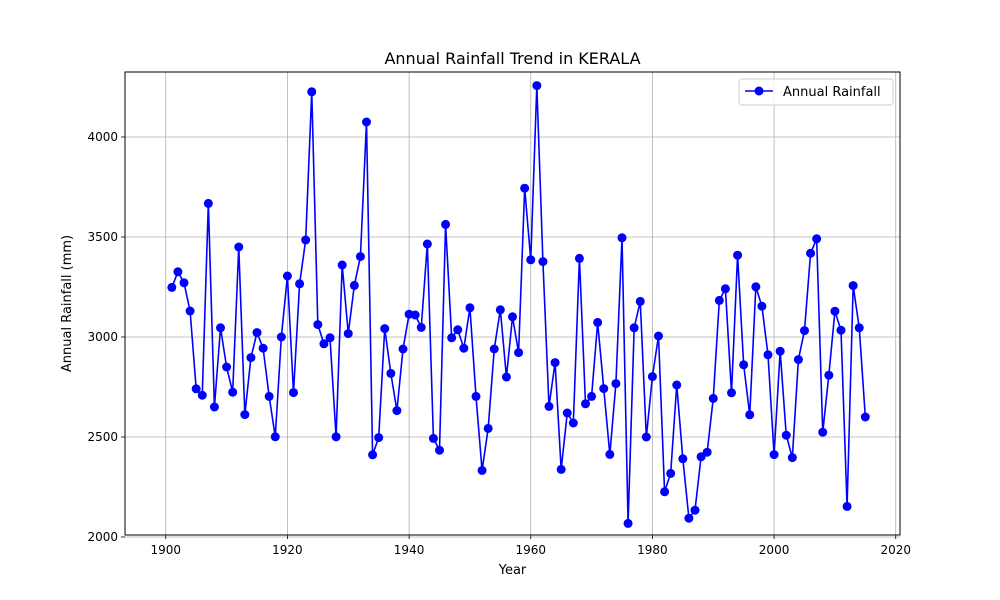 This screenshot has height=600, width=1000. I want to click on y-tick-label: 2000, so click(102, 537).